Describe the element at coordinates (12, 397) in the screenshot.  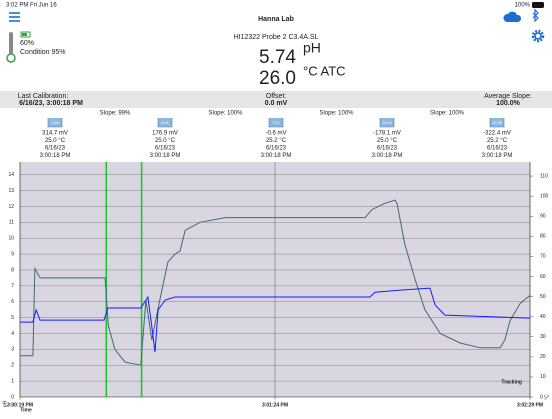
I see `y-tick-label: 0` at that location.